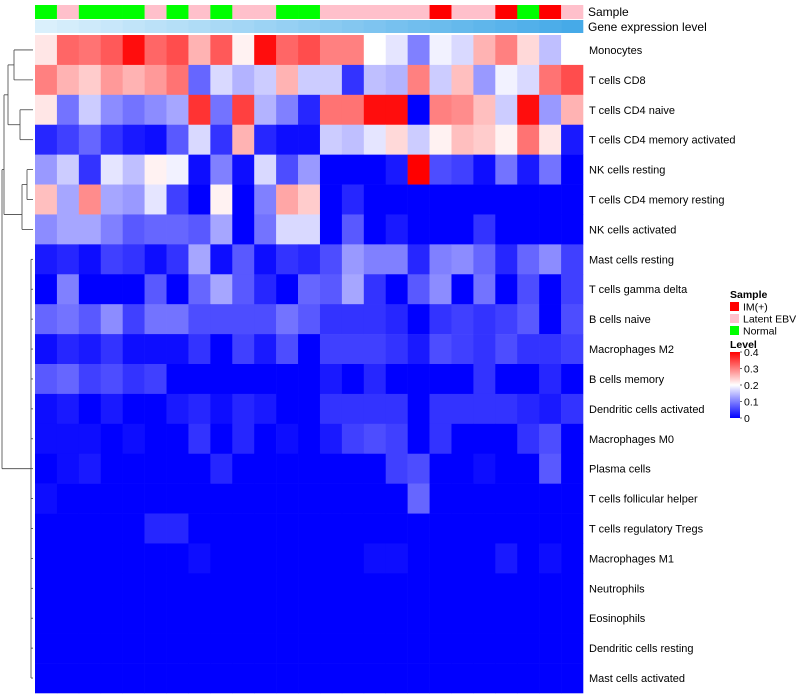  What do you see at coordinates (643, 500) in the screenshot?
I see `row-label: T cells follicular helper` at bounding box center [643, 500].